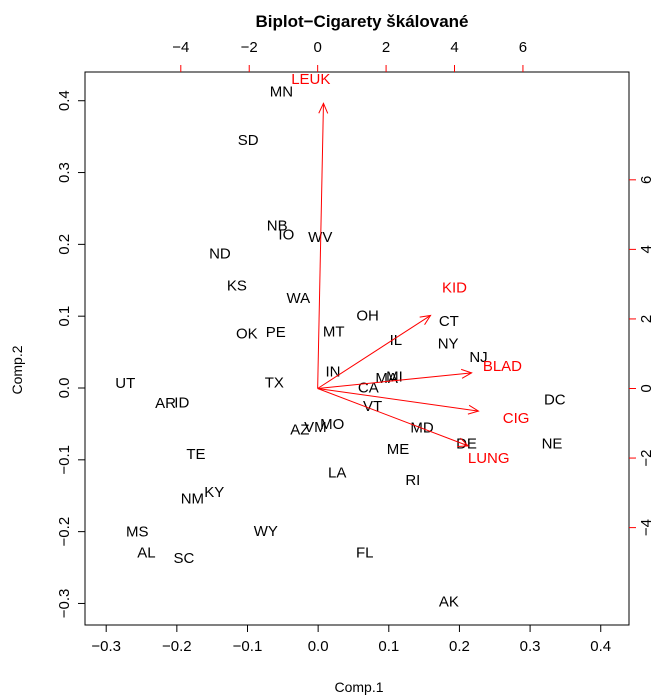 The image size is (672, 700). What do you see at coordinates (276, 332) in the screenshot?
I see `observation-label: PE` at bounding box center [276, 332].